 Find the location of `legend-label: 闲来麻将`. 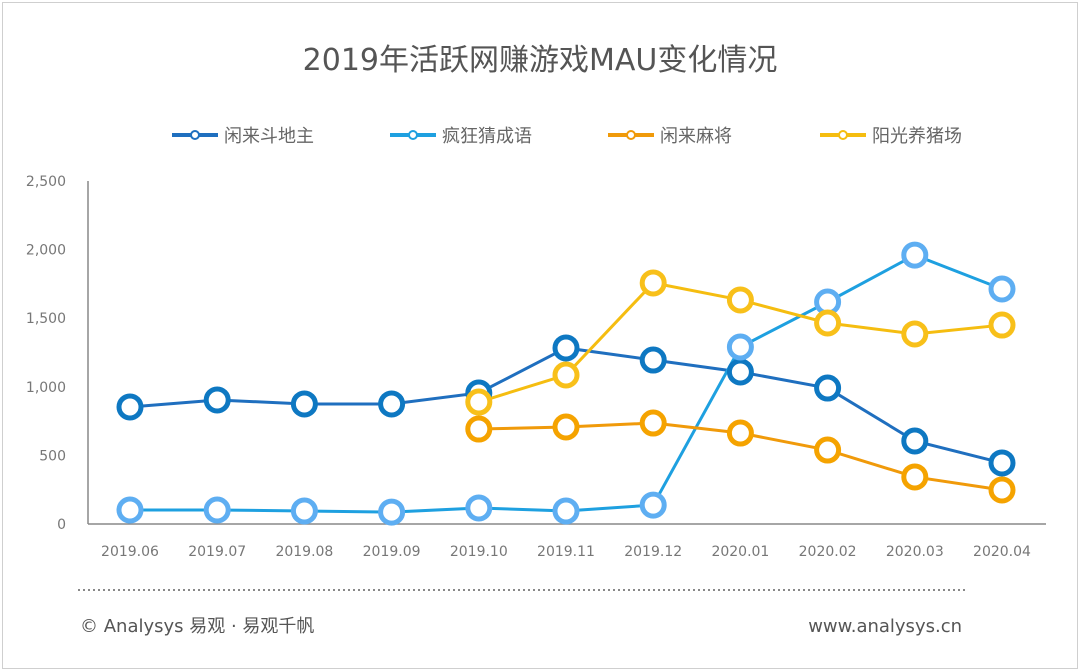

legend-label: 闲来麻将 is located at coordinates (696, 136).